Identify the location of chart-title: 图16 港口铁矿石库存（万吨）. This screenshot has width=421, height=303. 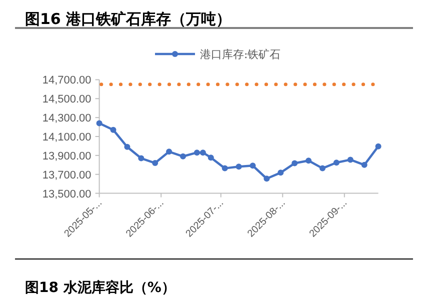
(128, 19).